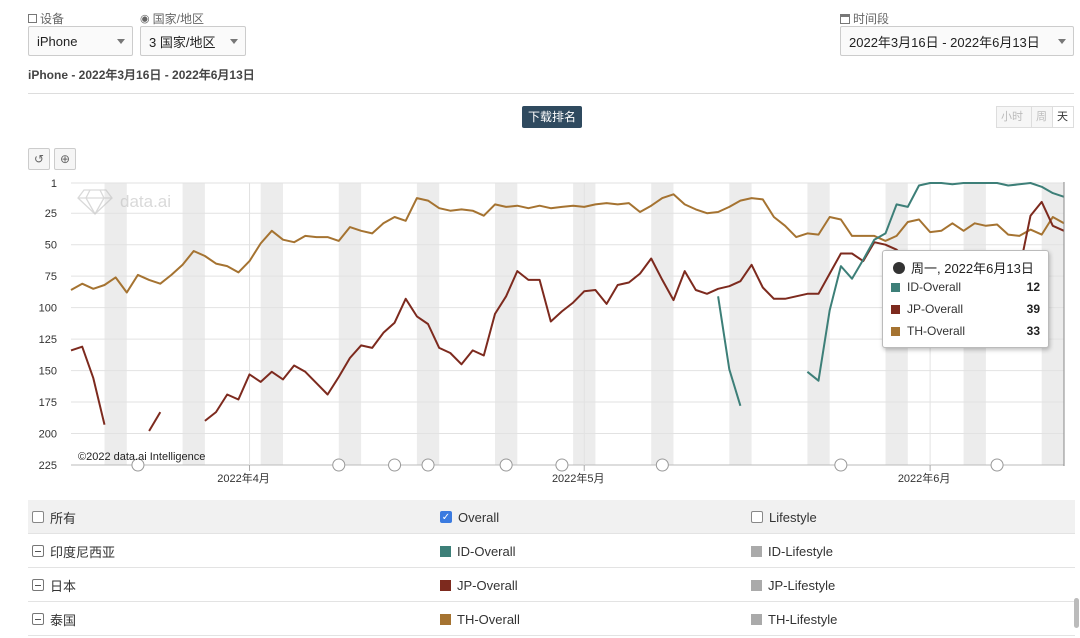 The width and height of the screenshot is (1080, 638). What do you see at coordinates (757, 517) in the screenshot?
I see `lifestyle-checkbox` at bounding box center [757, 517].